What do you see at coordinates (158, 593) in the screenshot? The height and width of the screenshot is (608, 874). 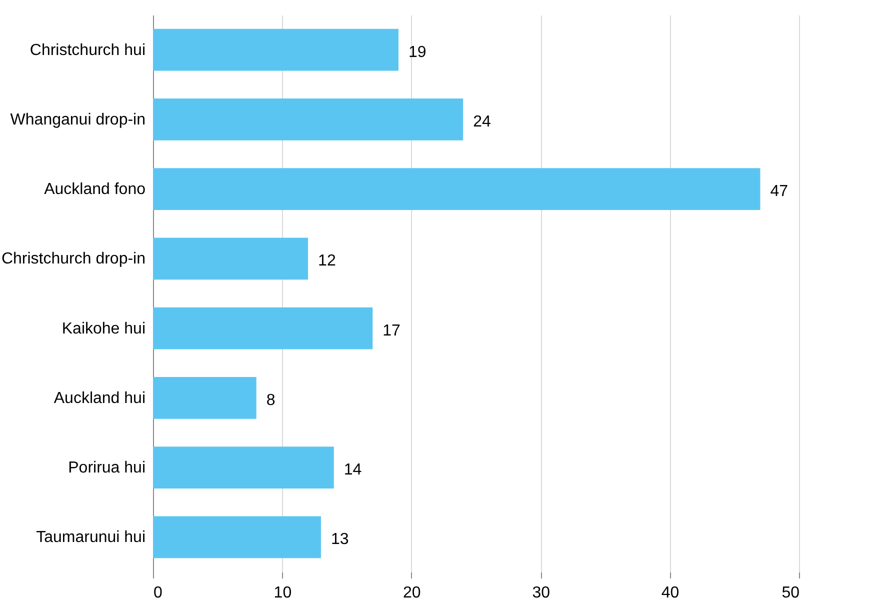 I see `x-tick-label: 0` at bounding box center [158, 593].